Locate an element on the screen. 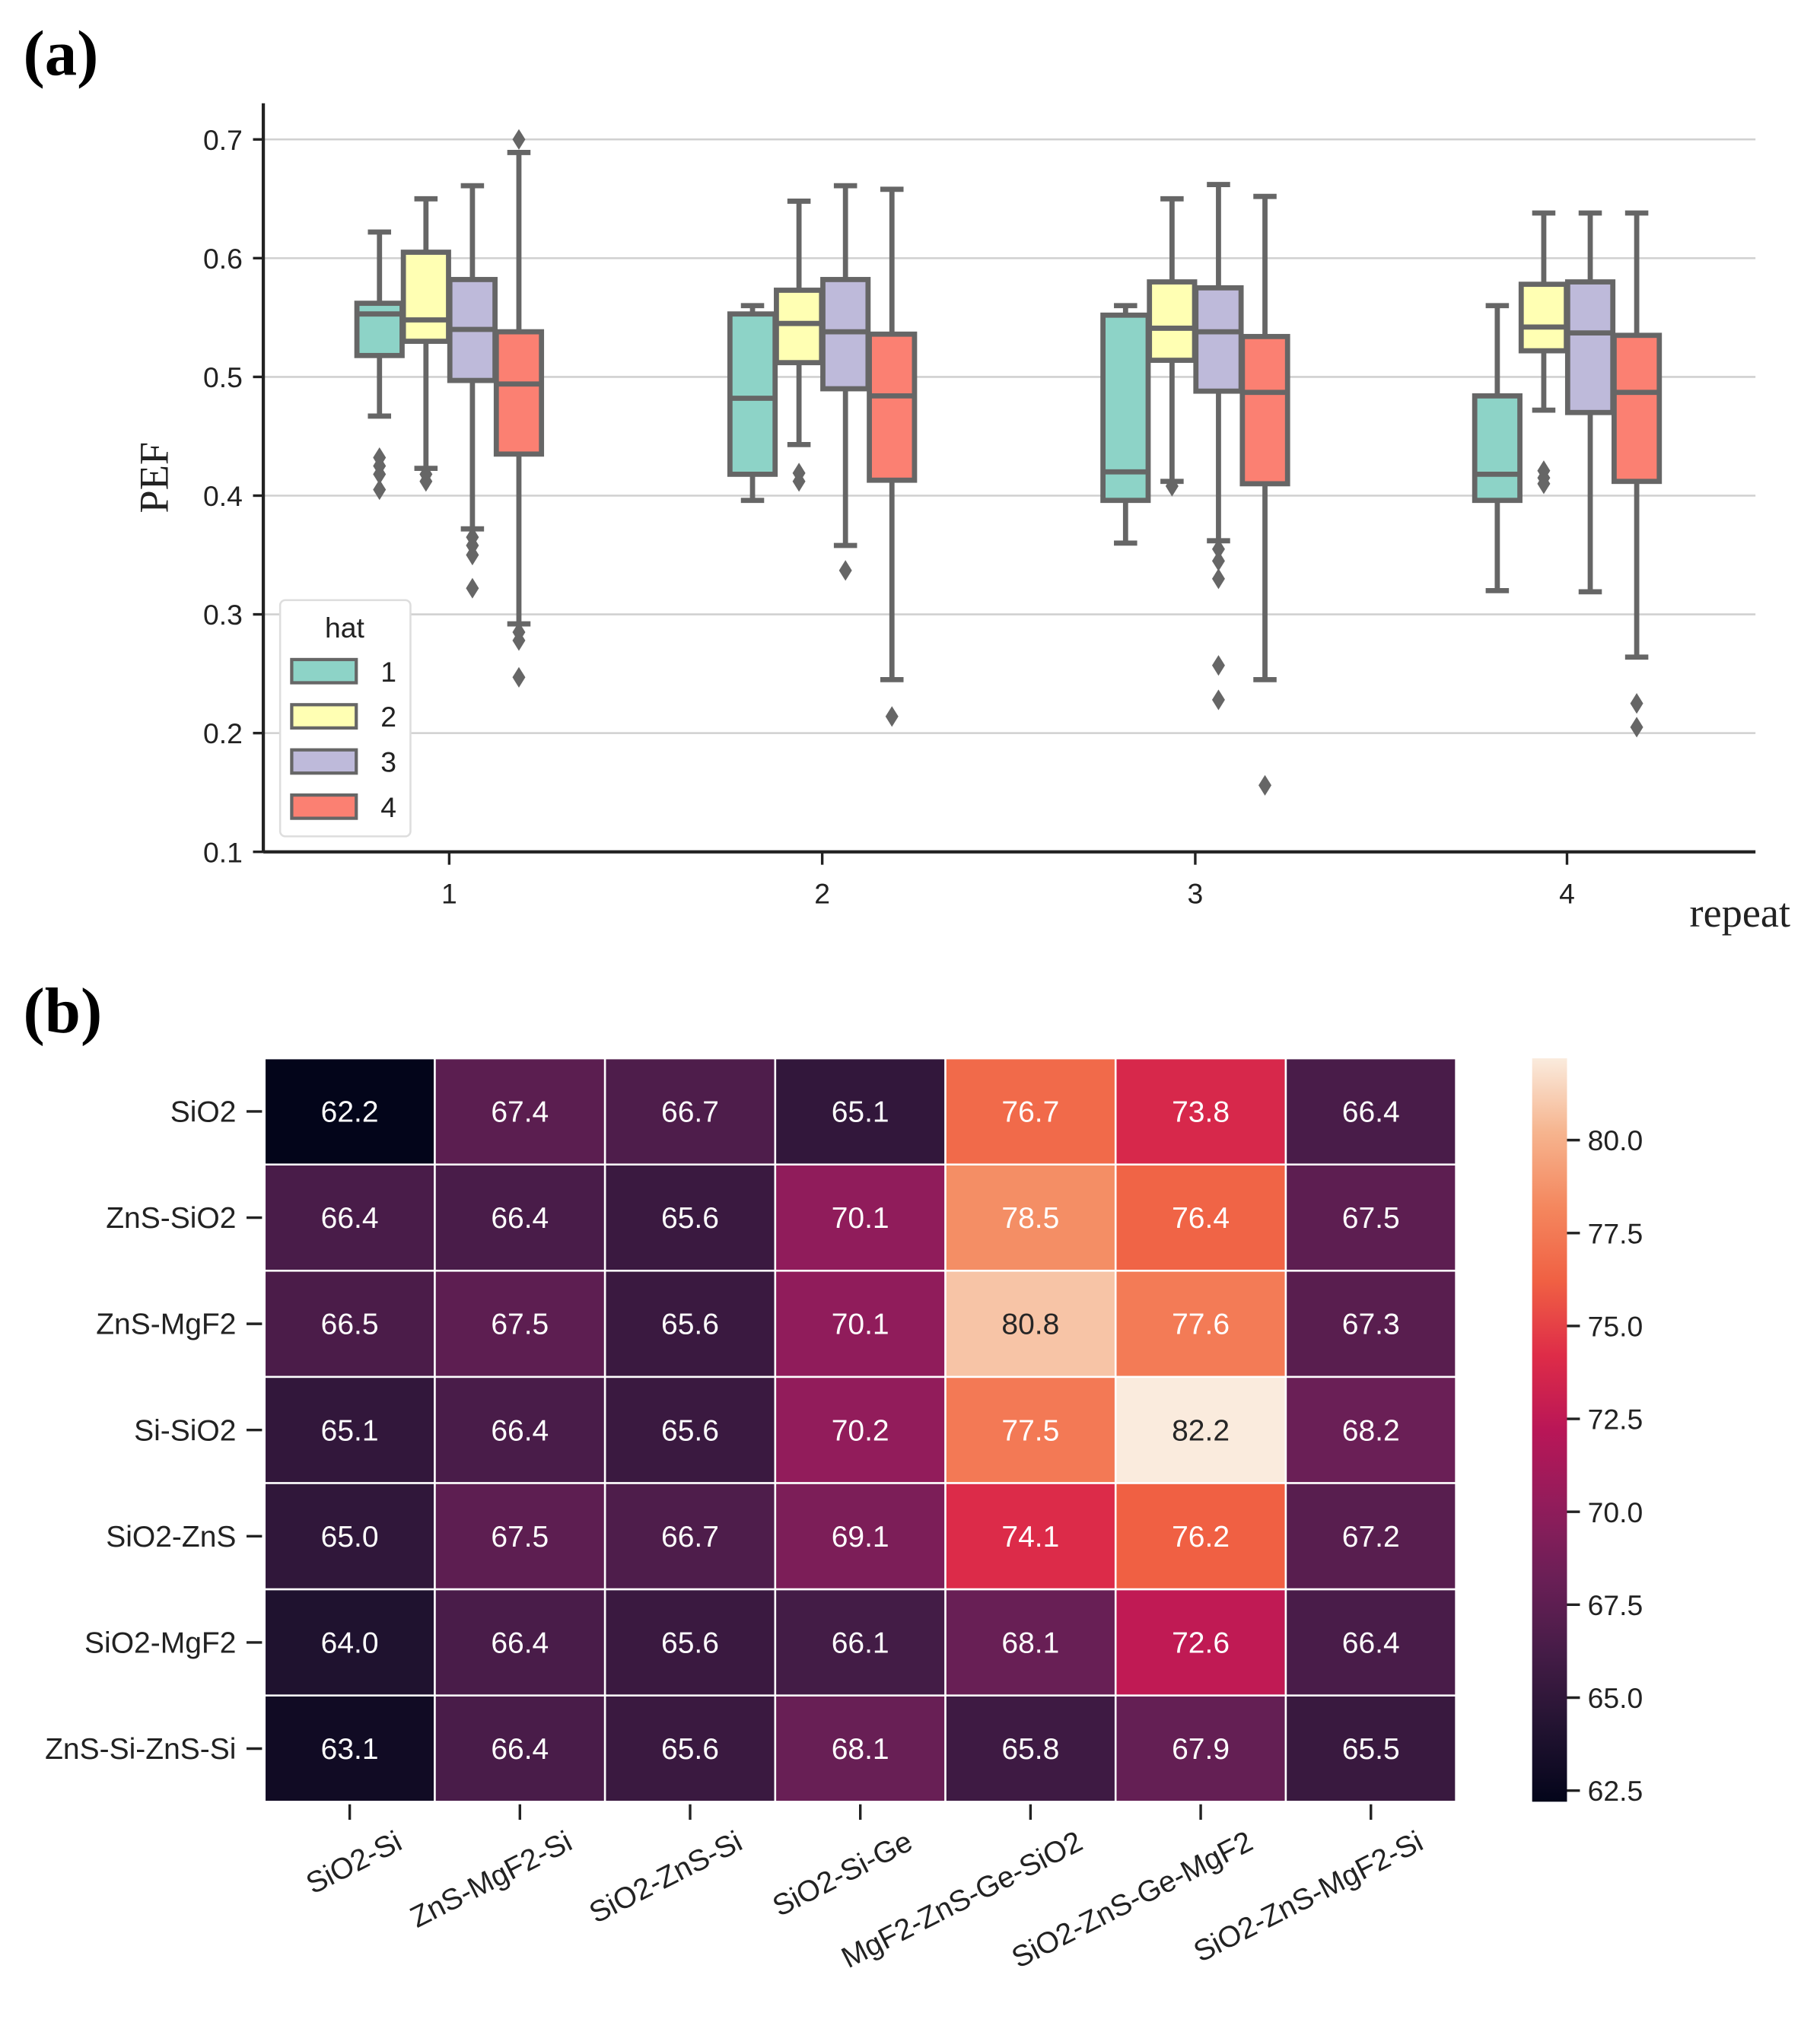  cell-value: 74.1 is located at coordinates (1030, 1537).